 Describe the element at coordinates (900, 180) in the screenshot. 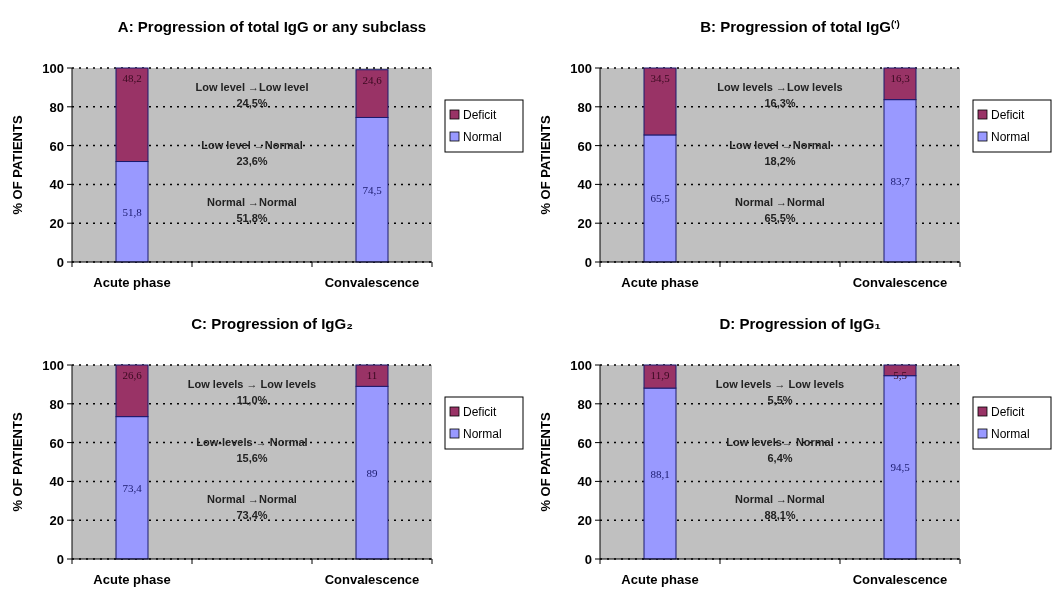

I see `data-label: 83,7` at that location.